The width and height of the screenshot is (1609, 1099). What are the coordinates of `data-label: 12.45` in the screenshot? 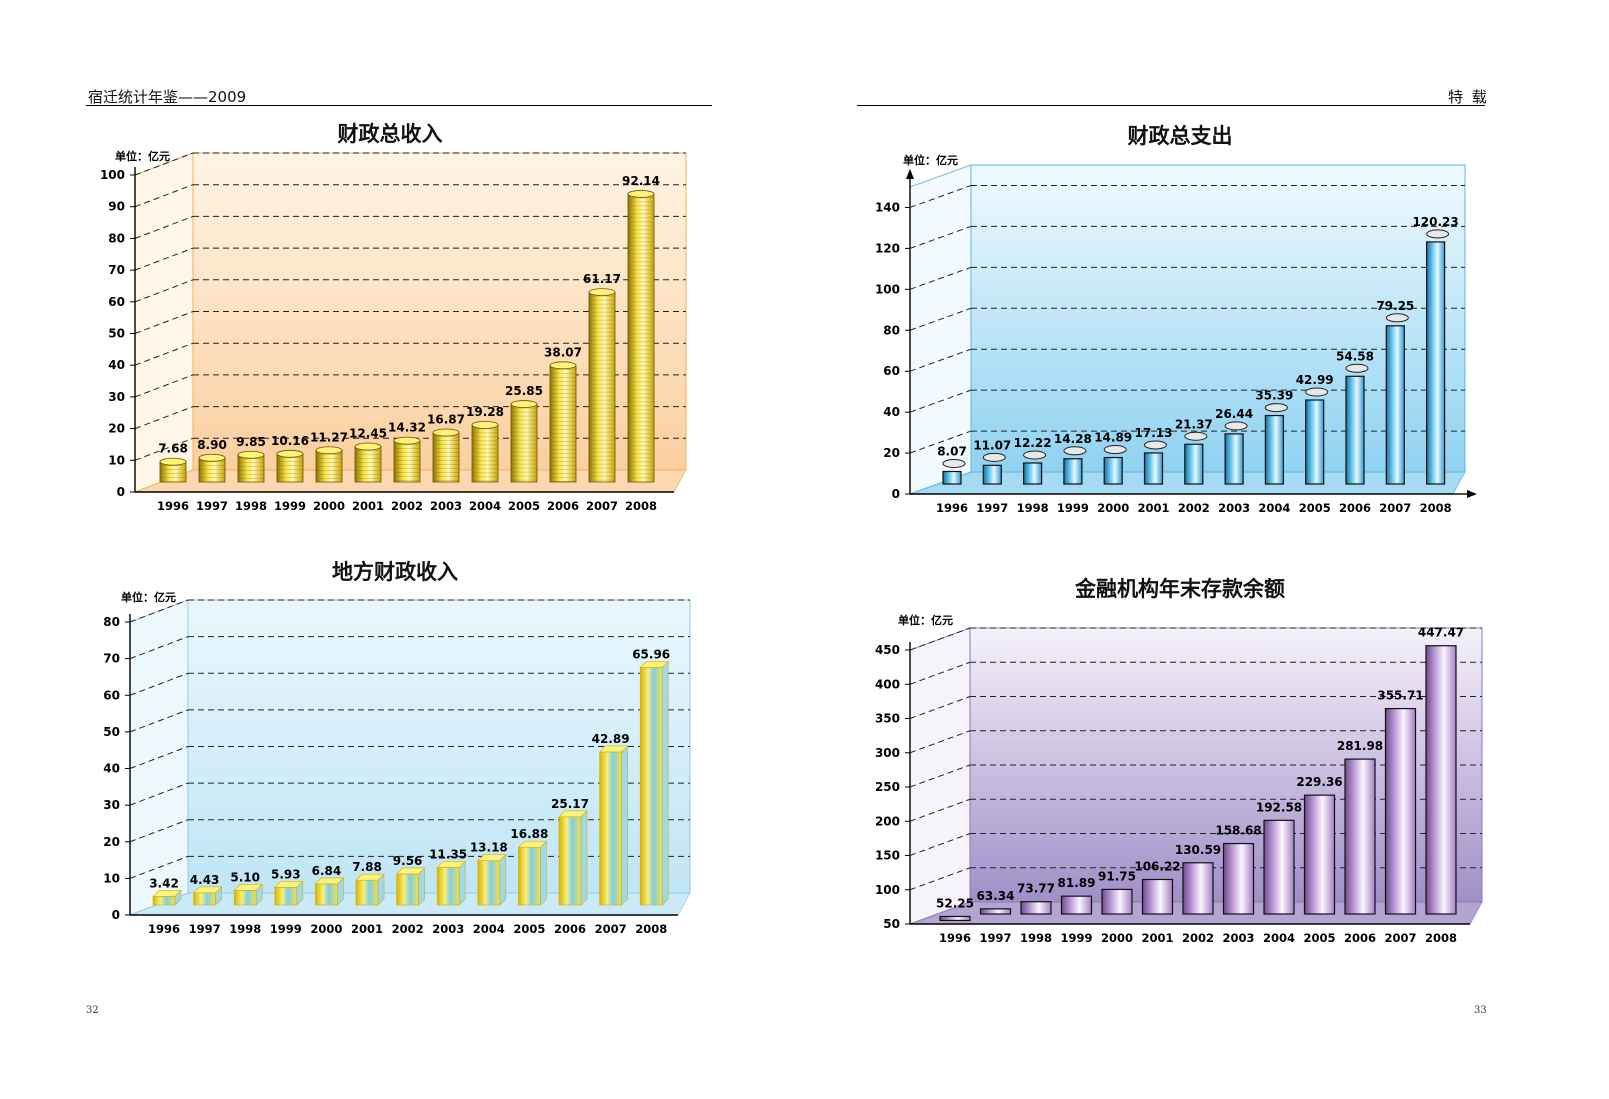 It's located at (368, 434).